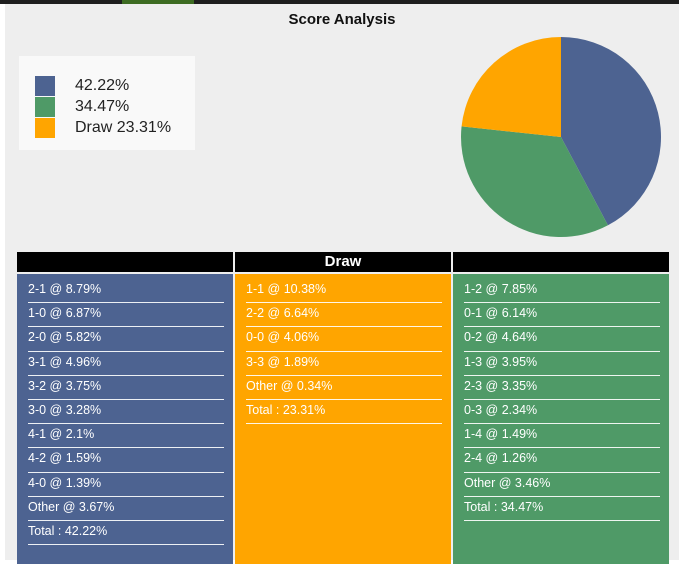  I want to click on away-score-row: 2-3 @ 3.35%, so click(562, 388).